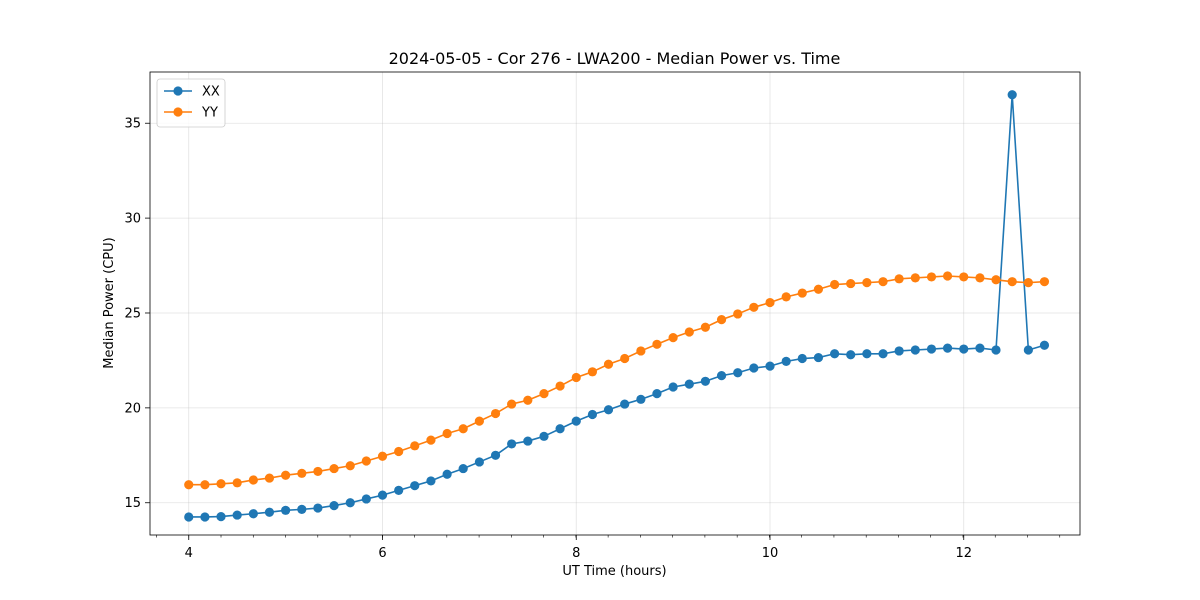 This screenshot has width=1200, height=600. What do you see at coordinates (132, 219) in the screenshot?
I see `y-tick-label: 30` at bounding box center [132, 219].